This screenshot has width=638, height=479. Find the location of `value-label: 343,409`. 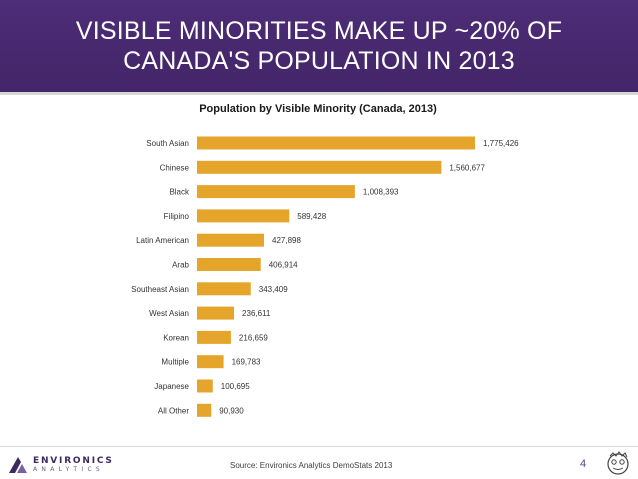

value-label: 343,409 is located at coordinates (273, 289).